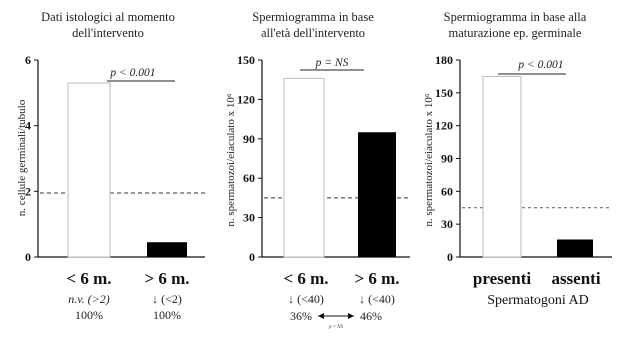  I want to click on panel-2-title-line-2: all'età dell'intervento, so click(313, 33).